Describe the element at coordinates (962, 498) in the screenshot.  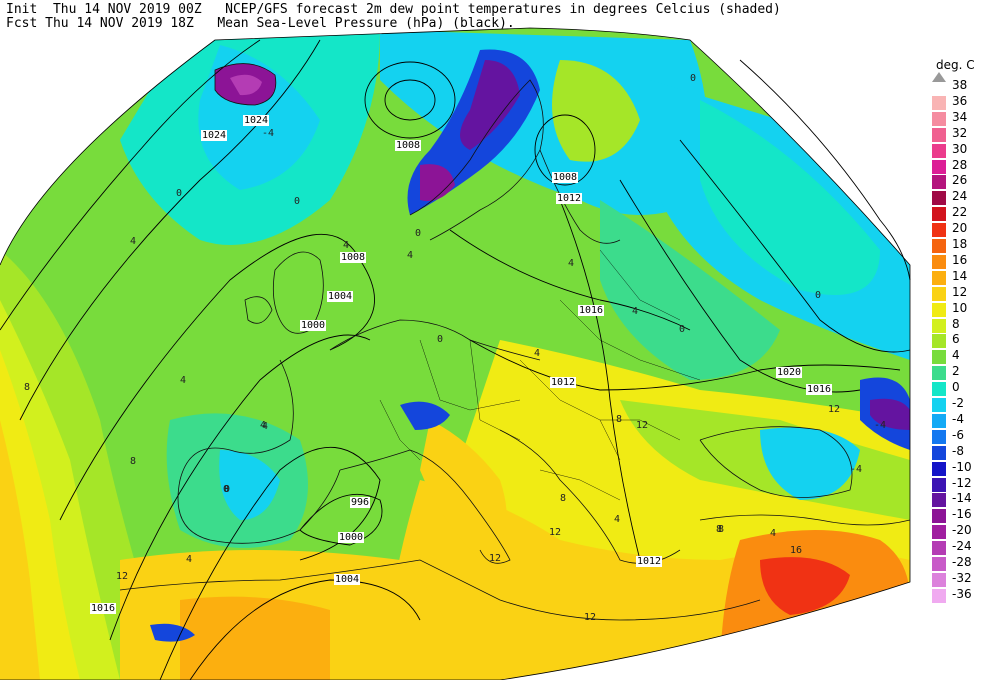
I see `legend-label: -14` at that location.